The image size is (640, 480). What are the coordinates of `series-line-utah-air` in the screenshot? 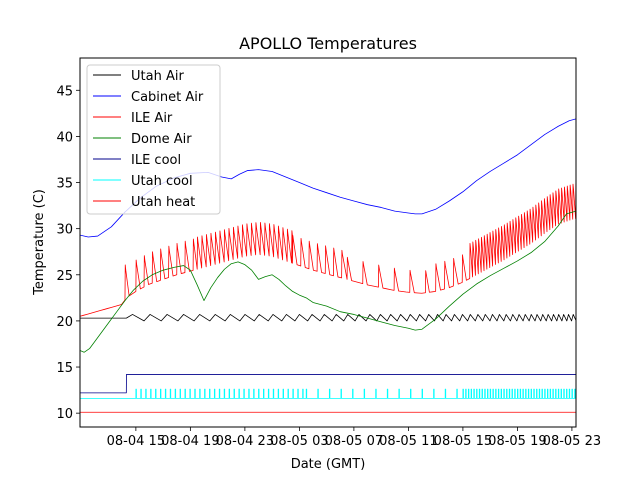 It's located at (328, 318).